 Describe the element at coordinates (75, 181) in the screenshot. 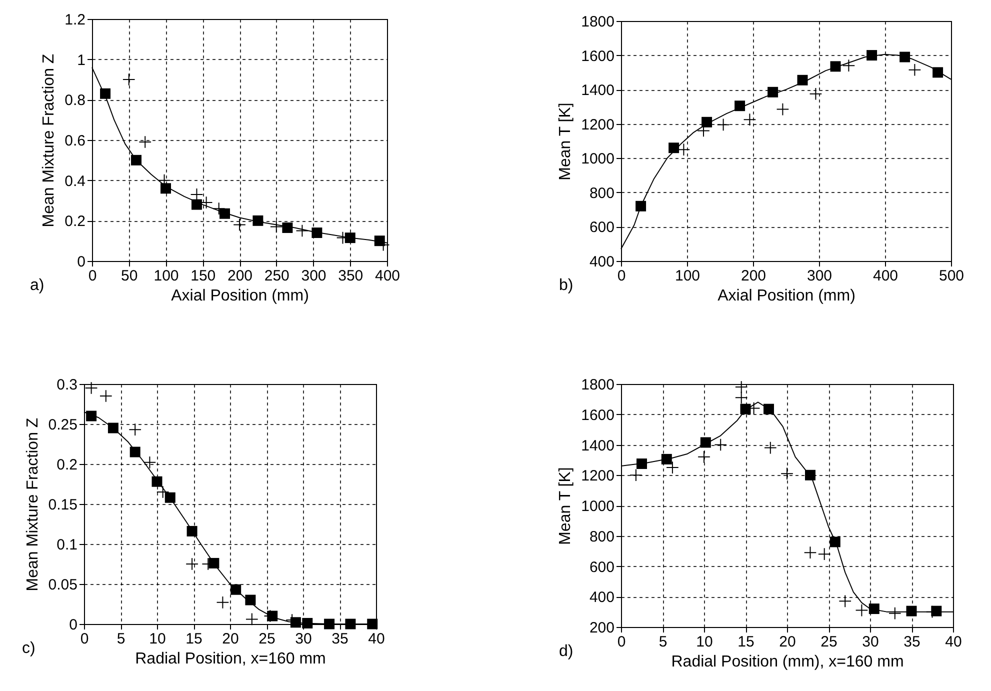

I see `y-tick-label: 0.4` at that location.